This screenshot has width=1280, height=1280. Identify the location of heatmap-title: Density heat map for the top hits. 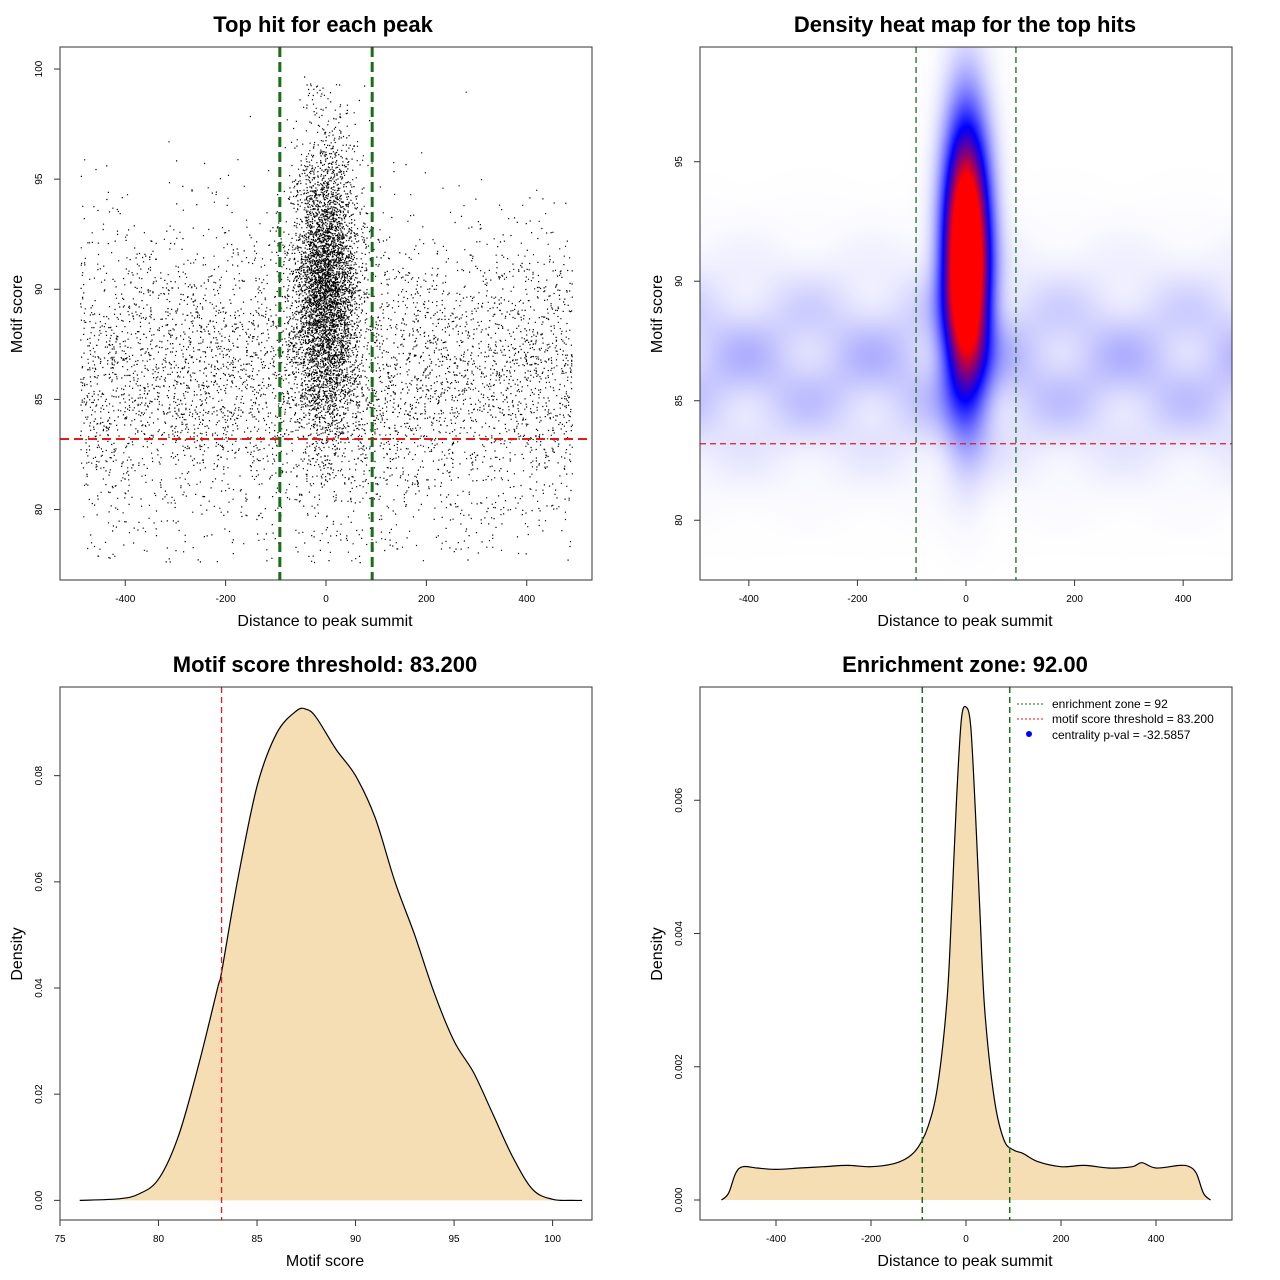
(965, 24).